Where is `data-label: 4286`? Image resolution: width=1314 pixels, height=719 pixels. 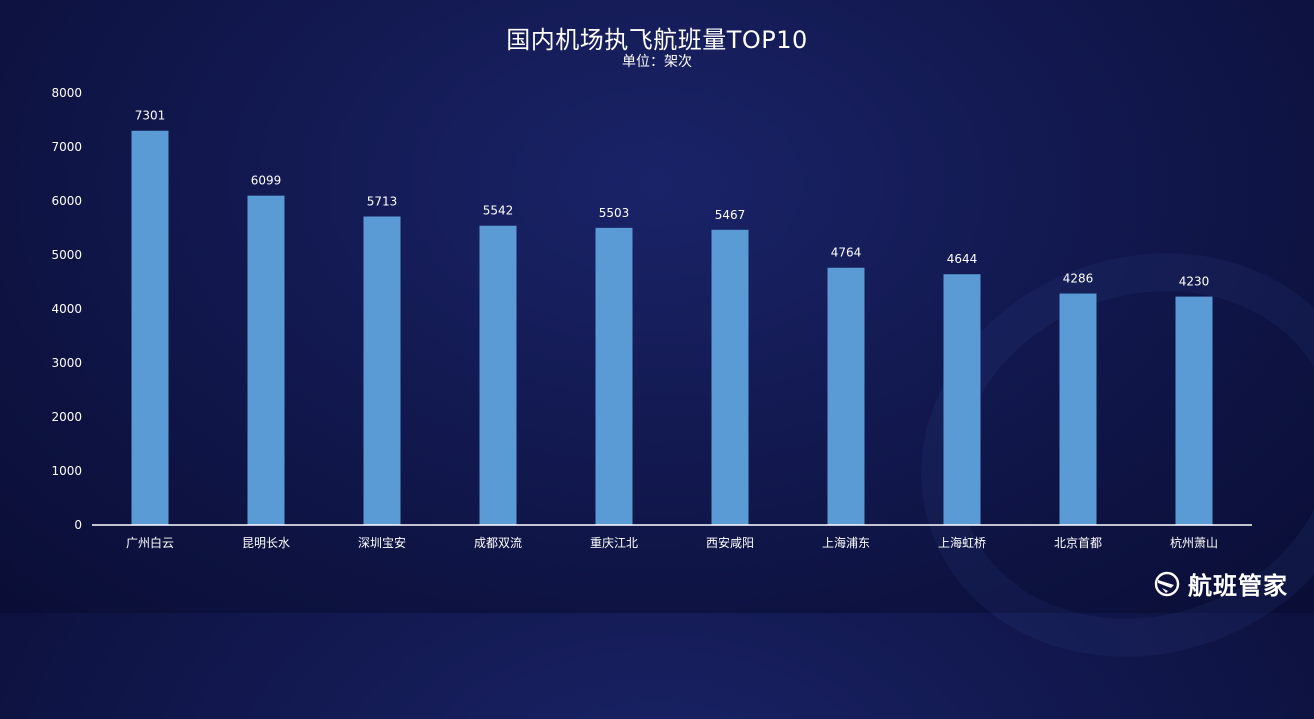 data-label: 4286 is located at coordinates (1078, 279).